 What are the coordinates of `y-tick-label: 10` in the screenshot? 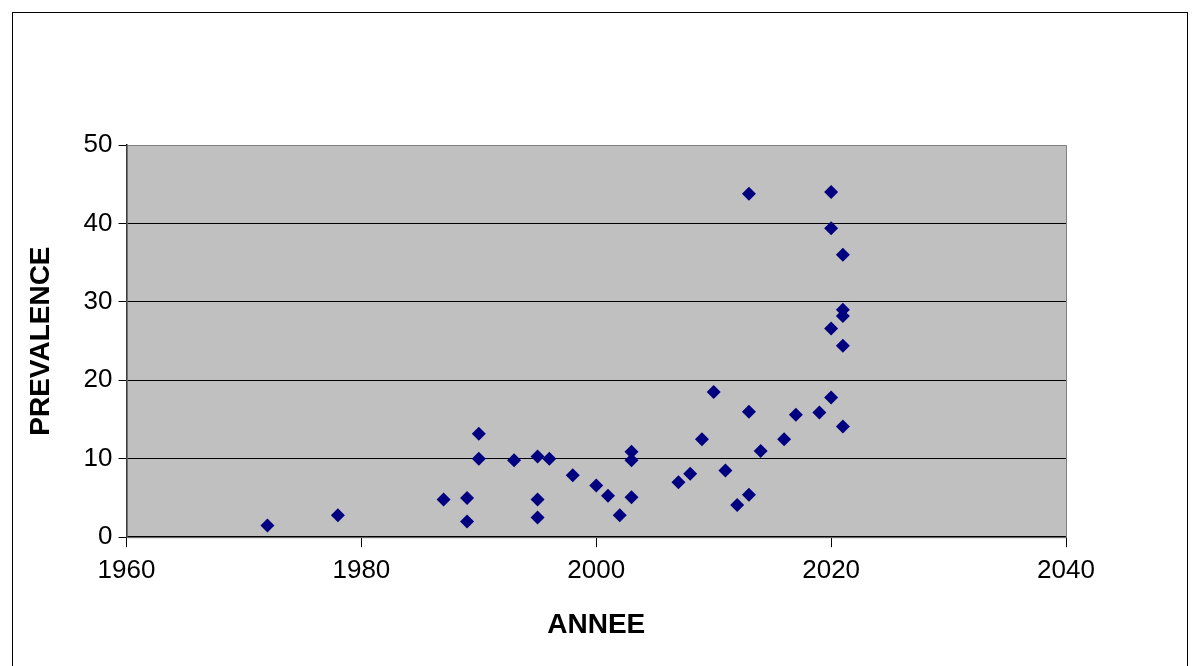 It's located at (98, 456).